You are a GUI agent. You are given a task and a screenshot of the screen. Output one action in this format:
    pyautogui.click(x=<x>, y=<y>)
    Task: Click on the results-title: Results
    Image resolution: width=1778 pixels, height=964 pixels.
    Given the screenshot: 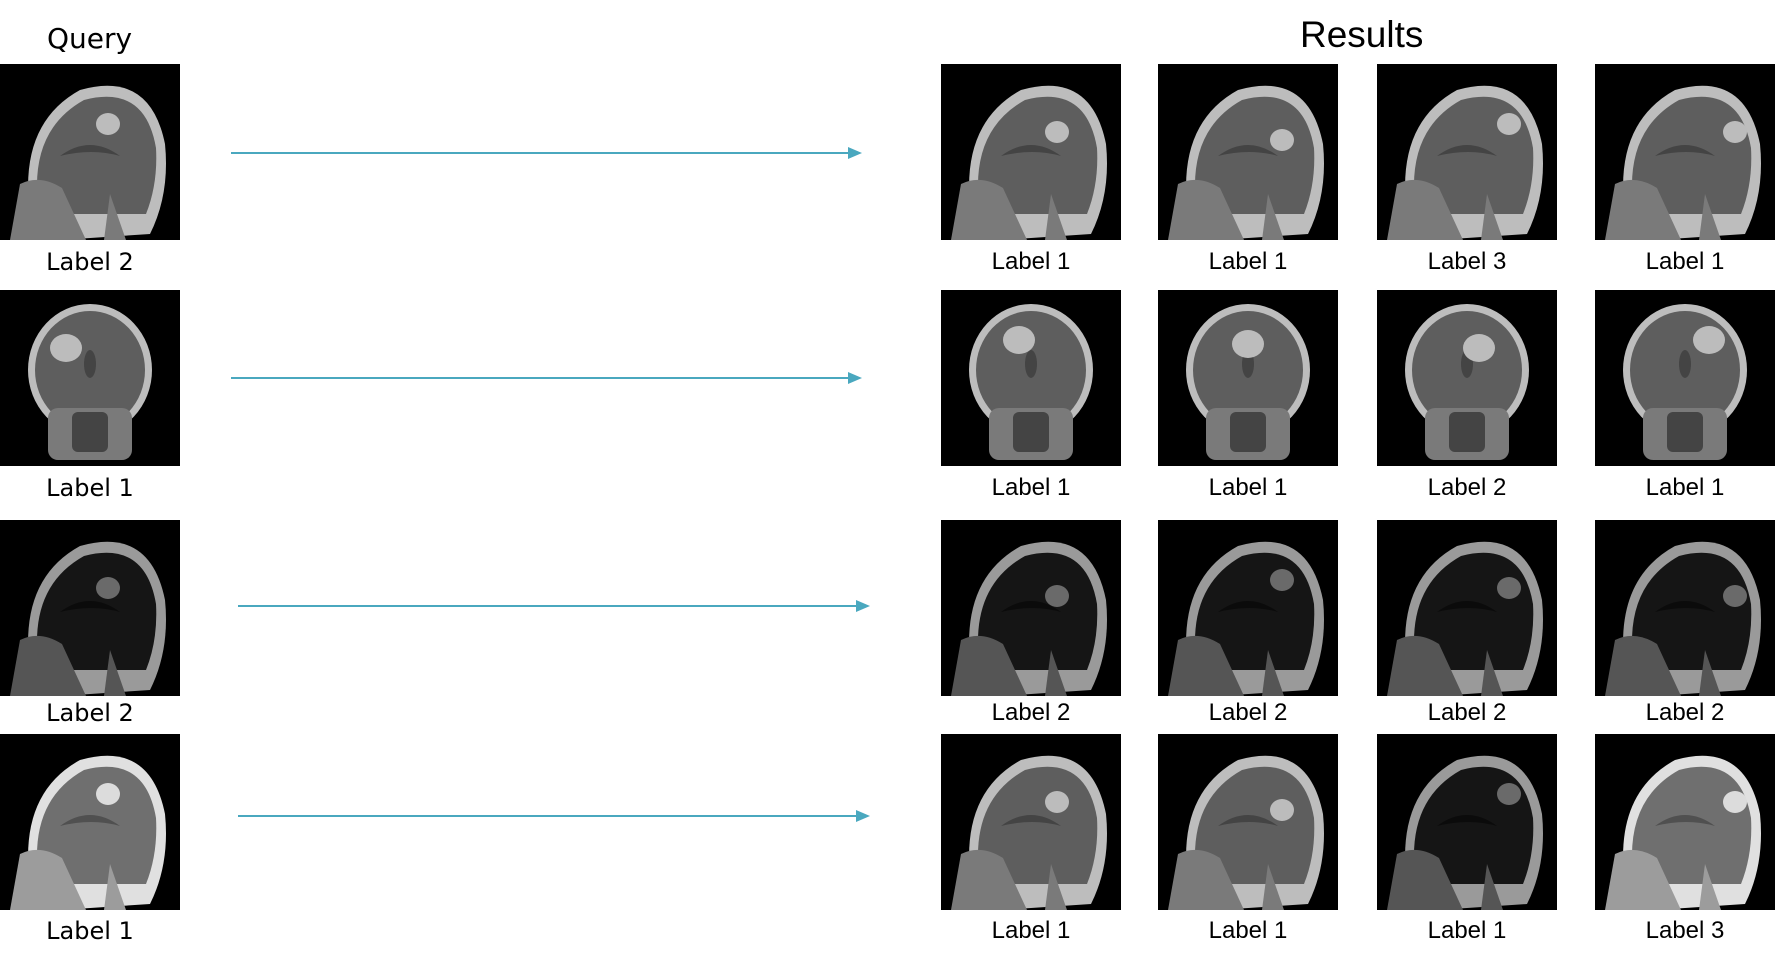 What is the action you would take?
    pyautogui.click(x=1362, y=34)
    